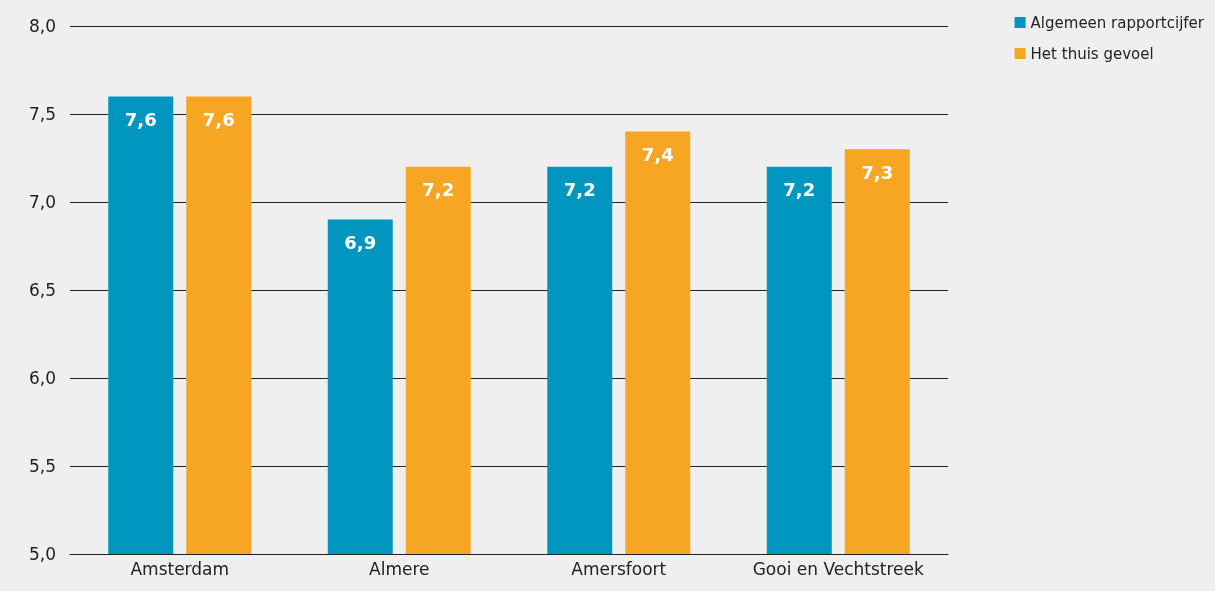 The image size is (1215, 591). I want to click on y-tick-label: 5,5, so click(42, 466).